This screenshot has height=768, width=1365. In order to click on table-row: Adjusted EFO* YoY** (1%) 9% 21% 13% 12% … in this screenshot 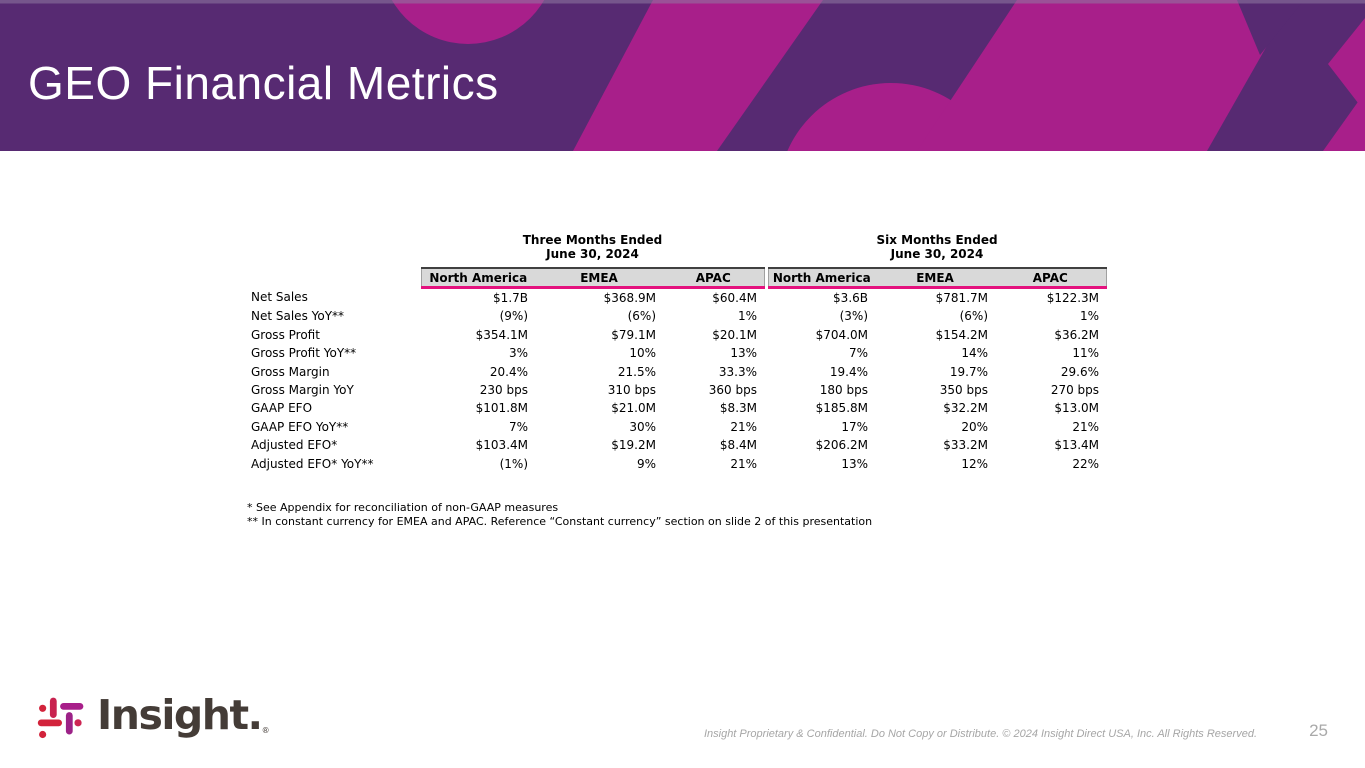, I will do `click(678, 464)`.